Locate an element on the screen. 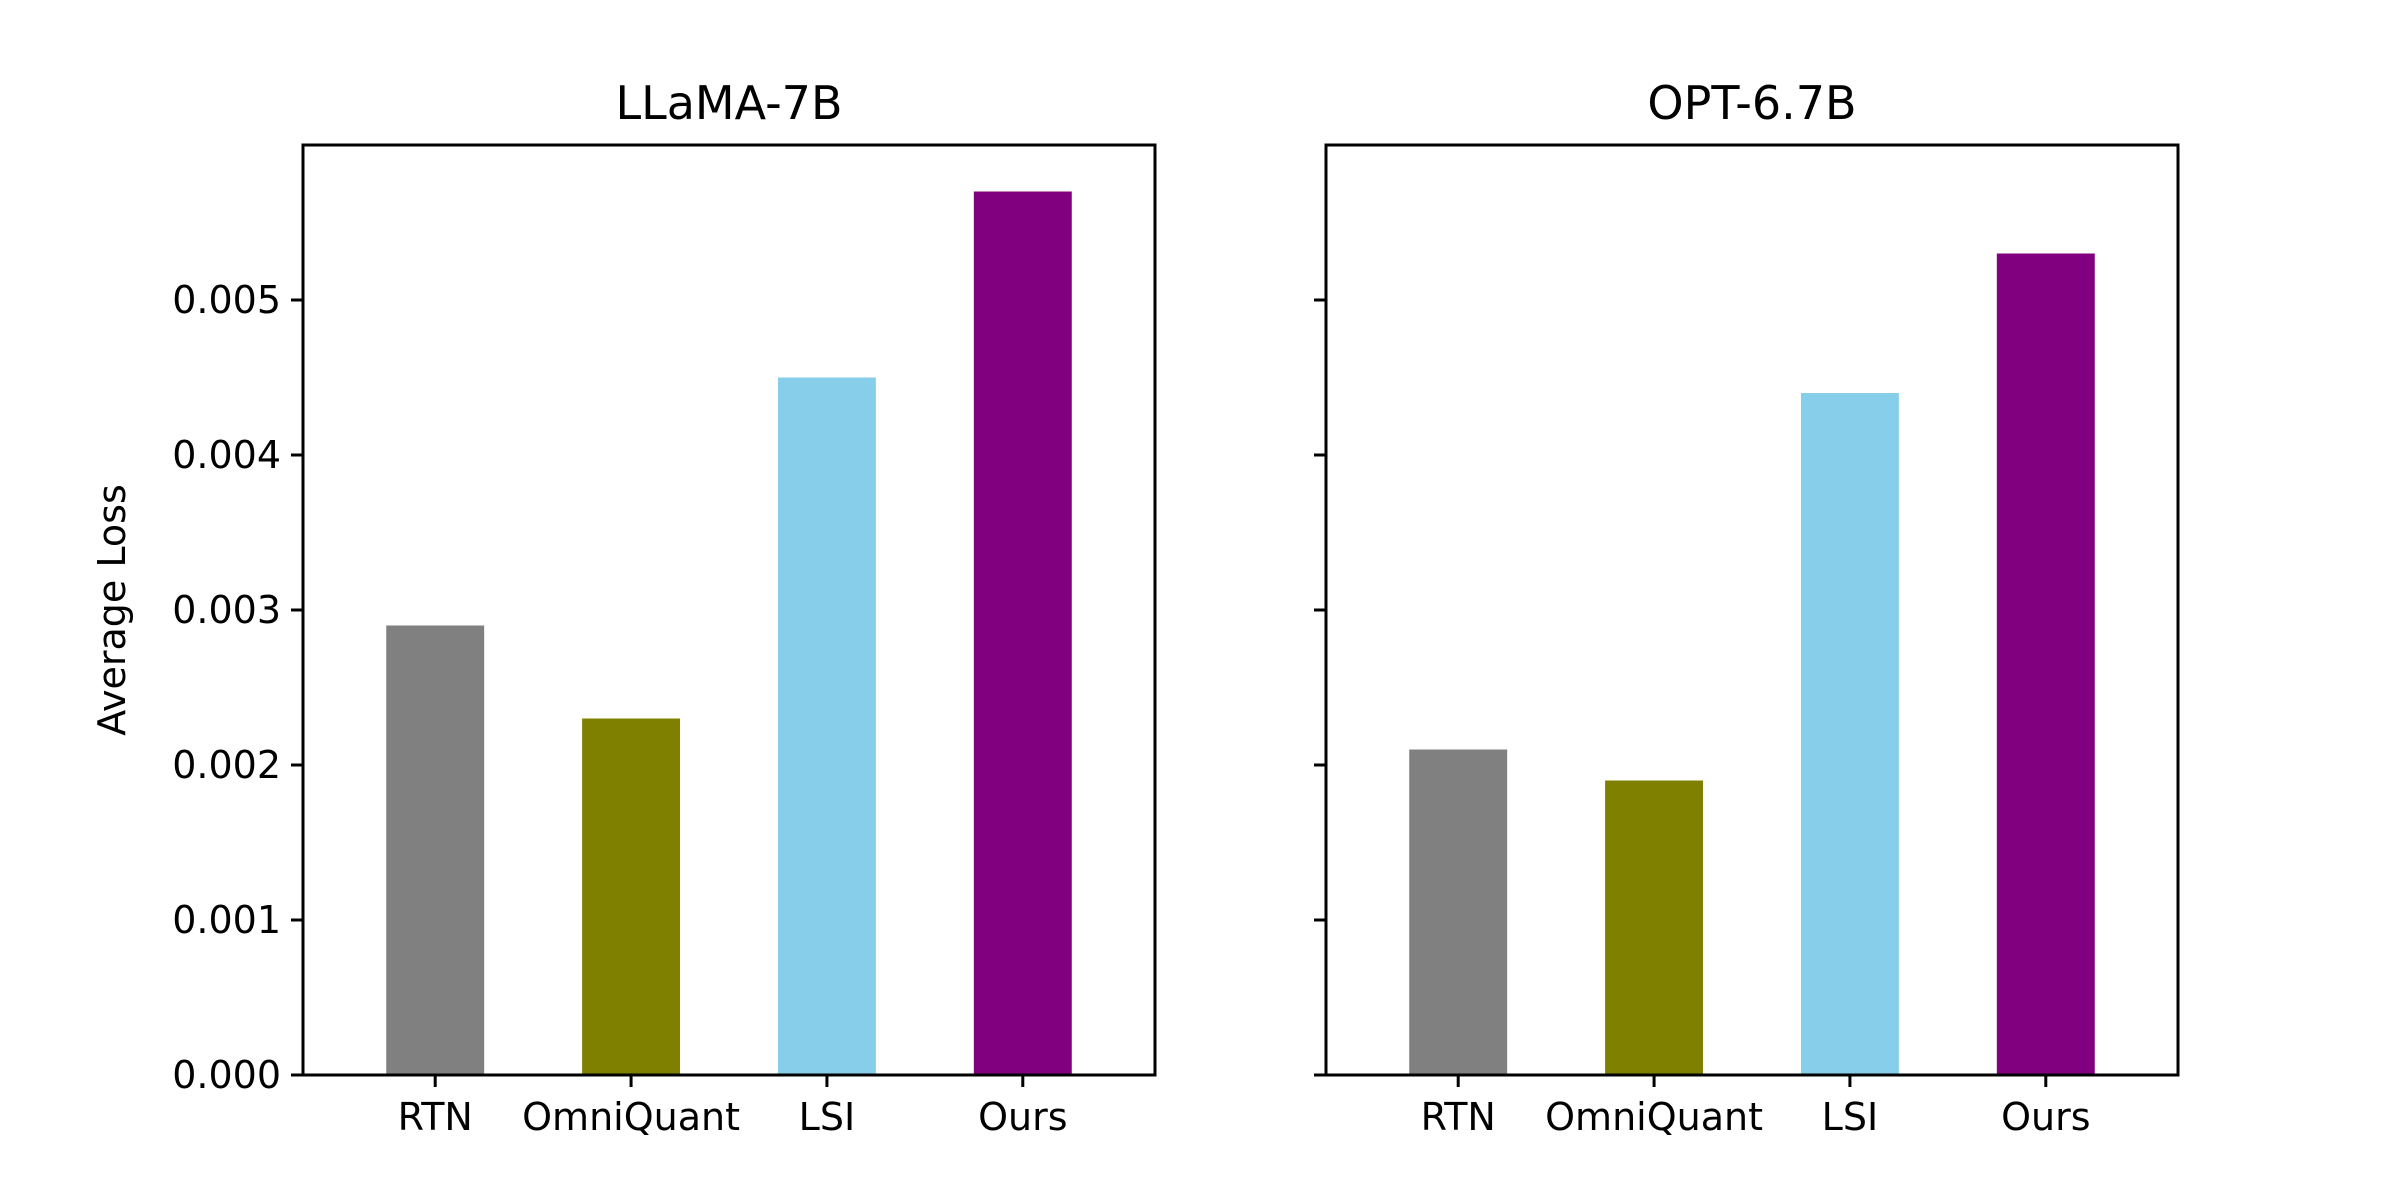  chart-title: OPT-6.7B is located at coordinates (1751, 103).